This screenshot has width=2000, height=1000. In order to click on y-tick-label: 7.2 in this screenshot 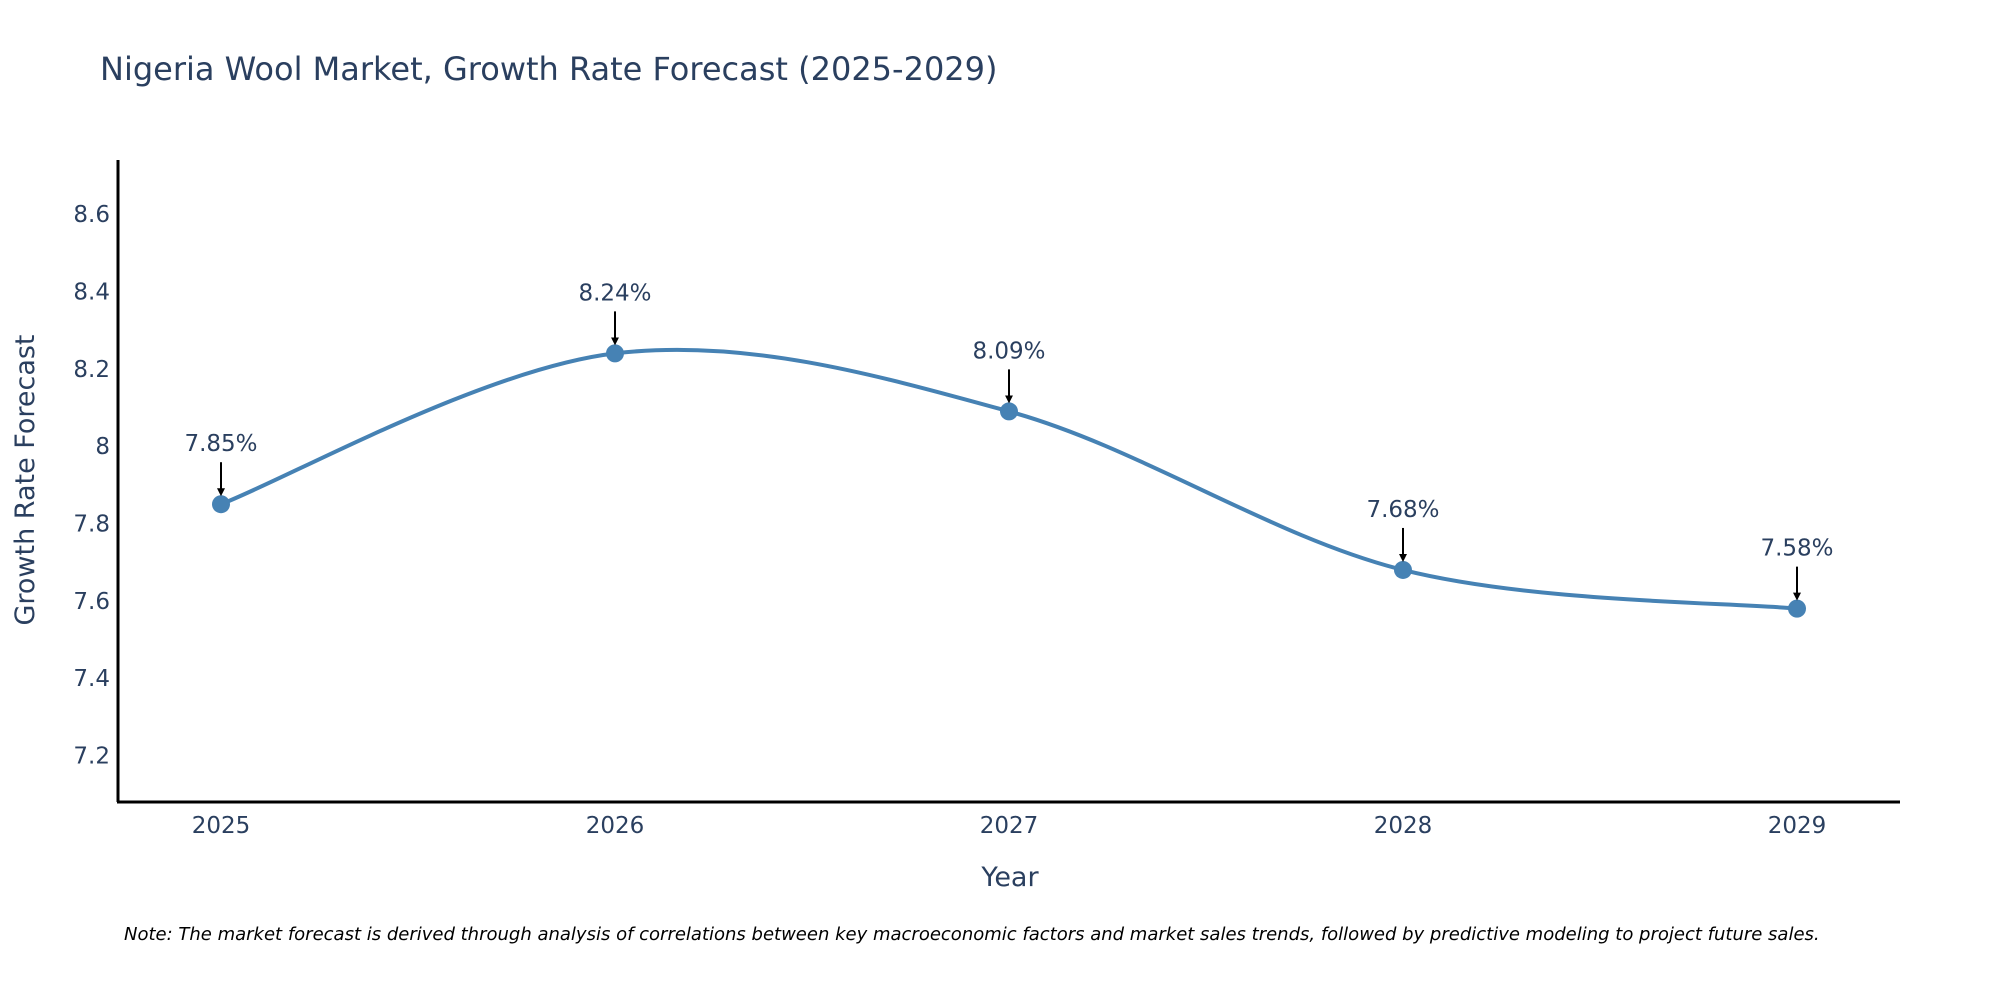, I will do `click(91, 757)`.